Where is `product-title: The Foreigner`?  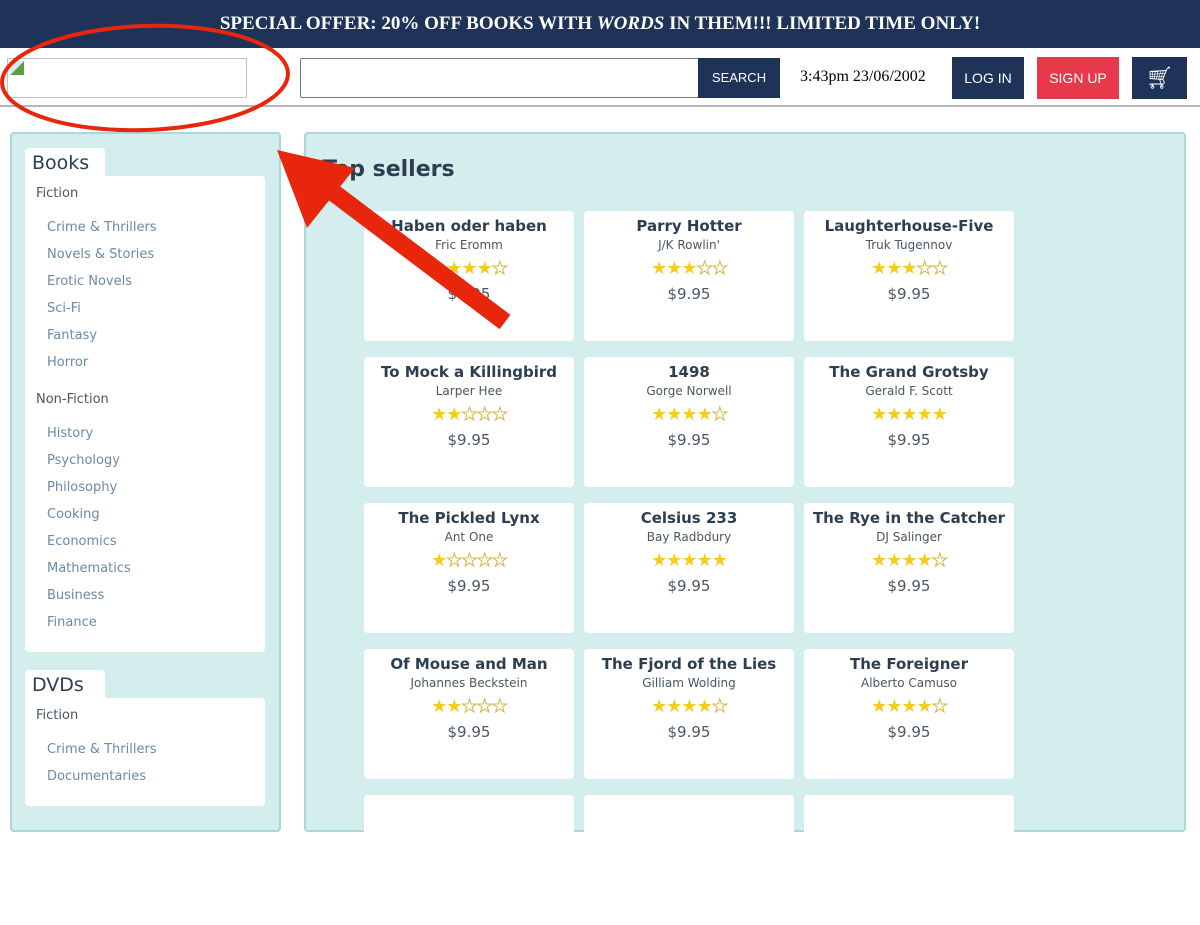 product-title: The Foreigner is located at coordinates (909, 664).